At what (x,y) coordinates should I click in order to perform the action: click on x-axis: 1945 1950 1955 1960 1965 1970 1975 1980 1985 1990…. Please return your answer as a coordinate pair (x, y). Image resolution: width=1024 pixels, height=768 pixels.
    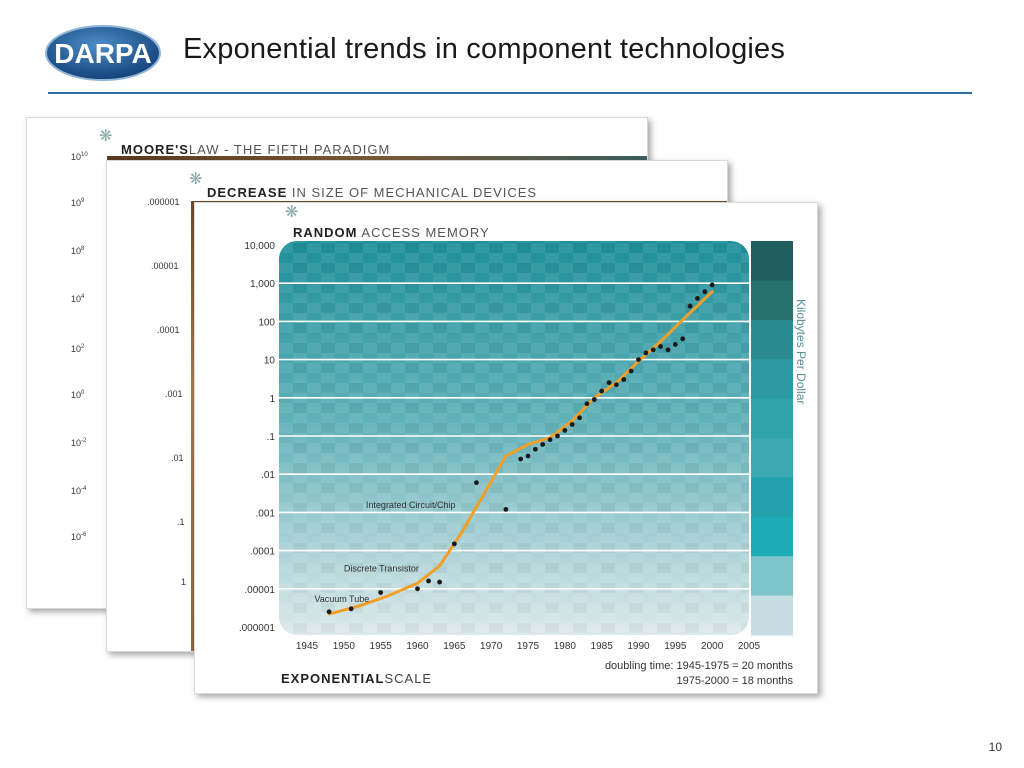
    Looking at the image, I should click on (528, 646).